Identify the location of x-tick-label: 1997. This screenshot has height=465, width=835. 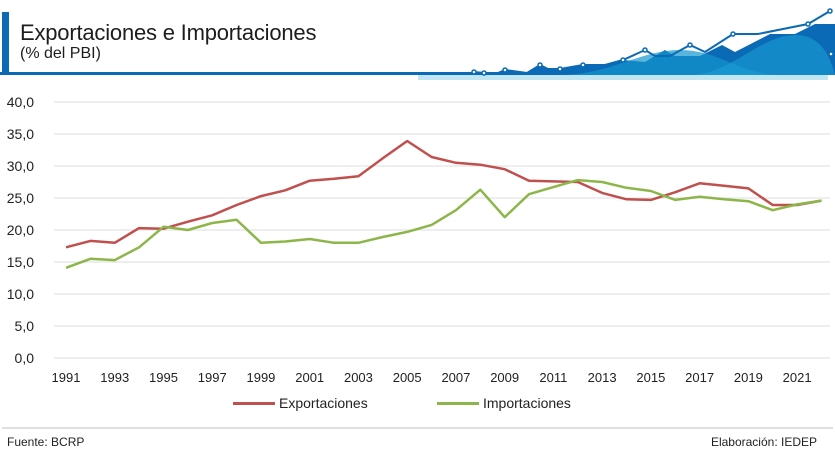
(212, 377).